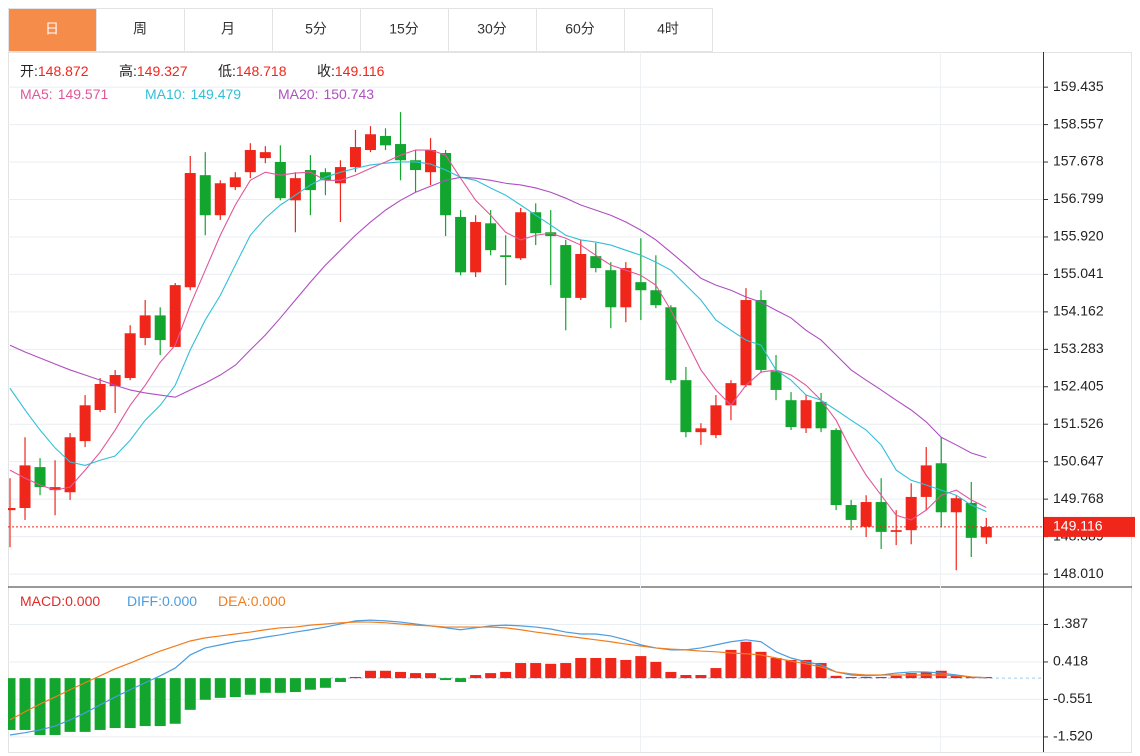 This screenshot has width=1140, height=756. What do you see at coordinates (83, 94) in the screenshot?
I see `legend-value: 149.571` at bounding box center [83, 94].